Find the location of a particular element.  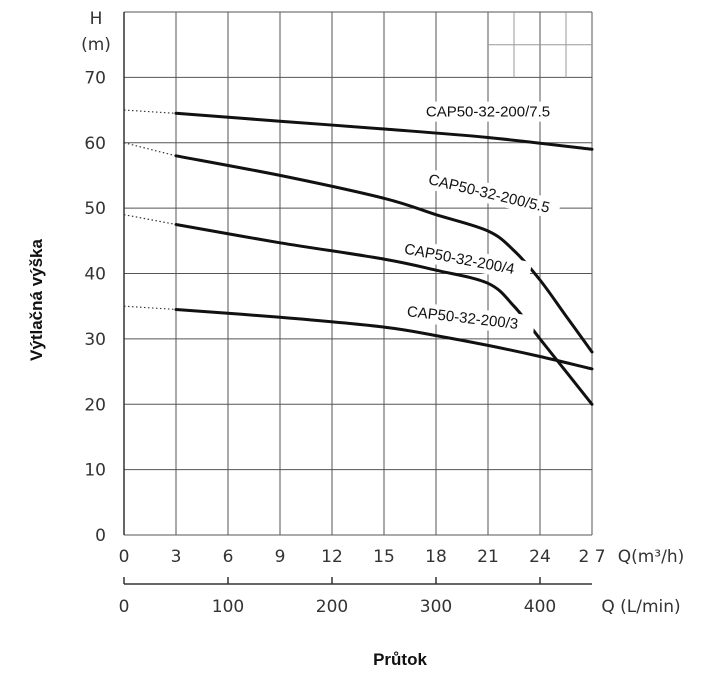

x-unit-m3h: Q(m³/h) is located at coordinates (651, 557).